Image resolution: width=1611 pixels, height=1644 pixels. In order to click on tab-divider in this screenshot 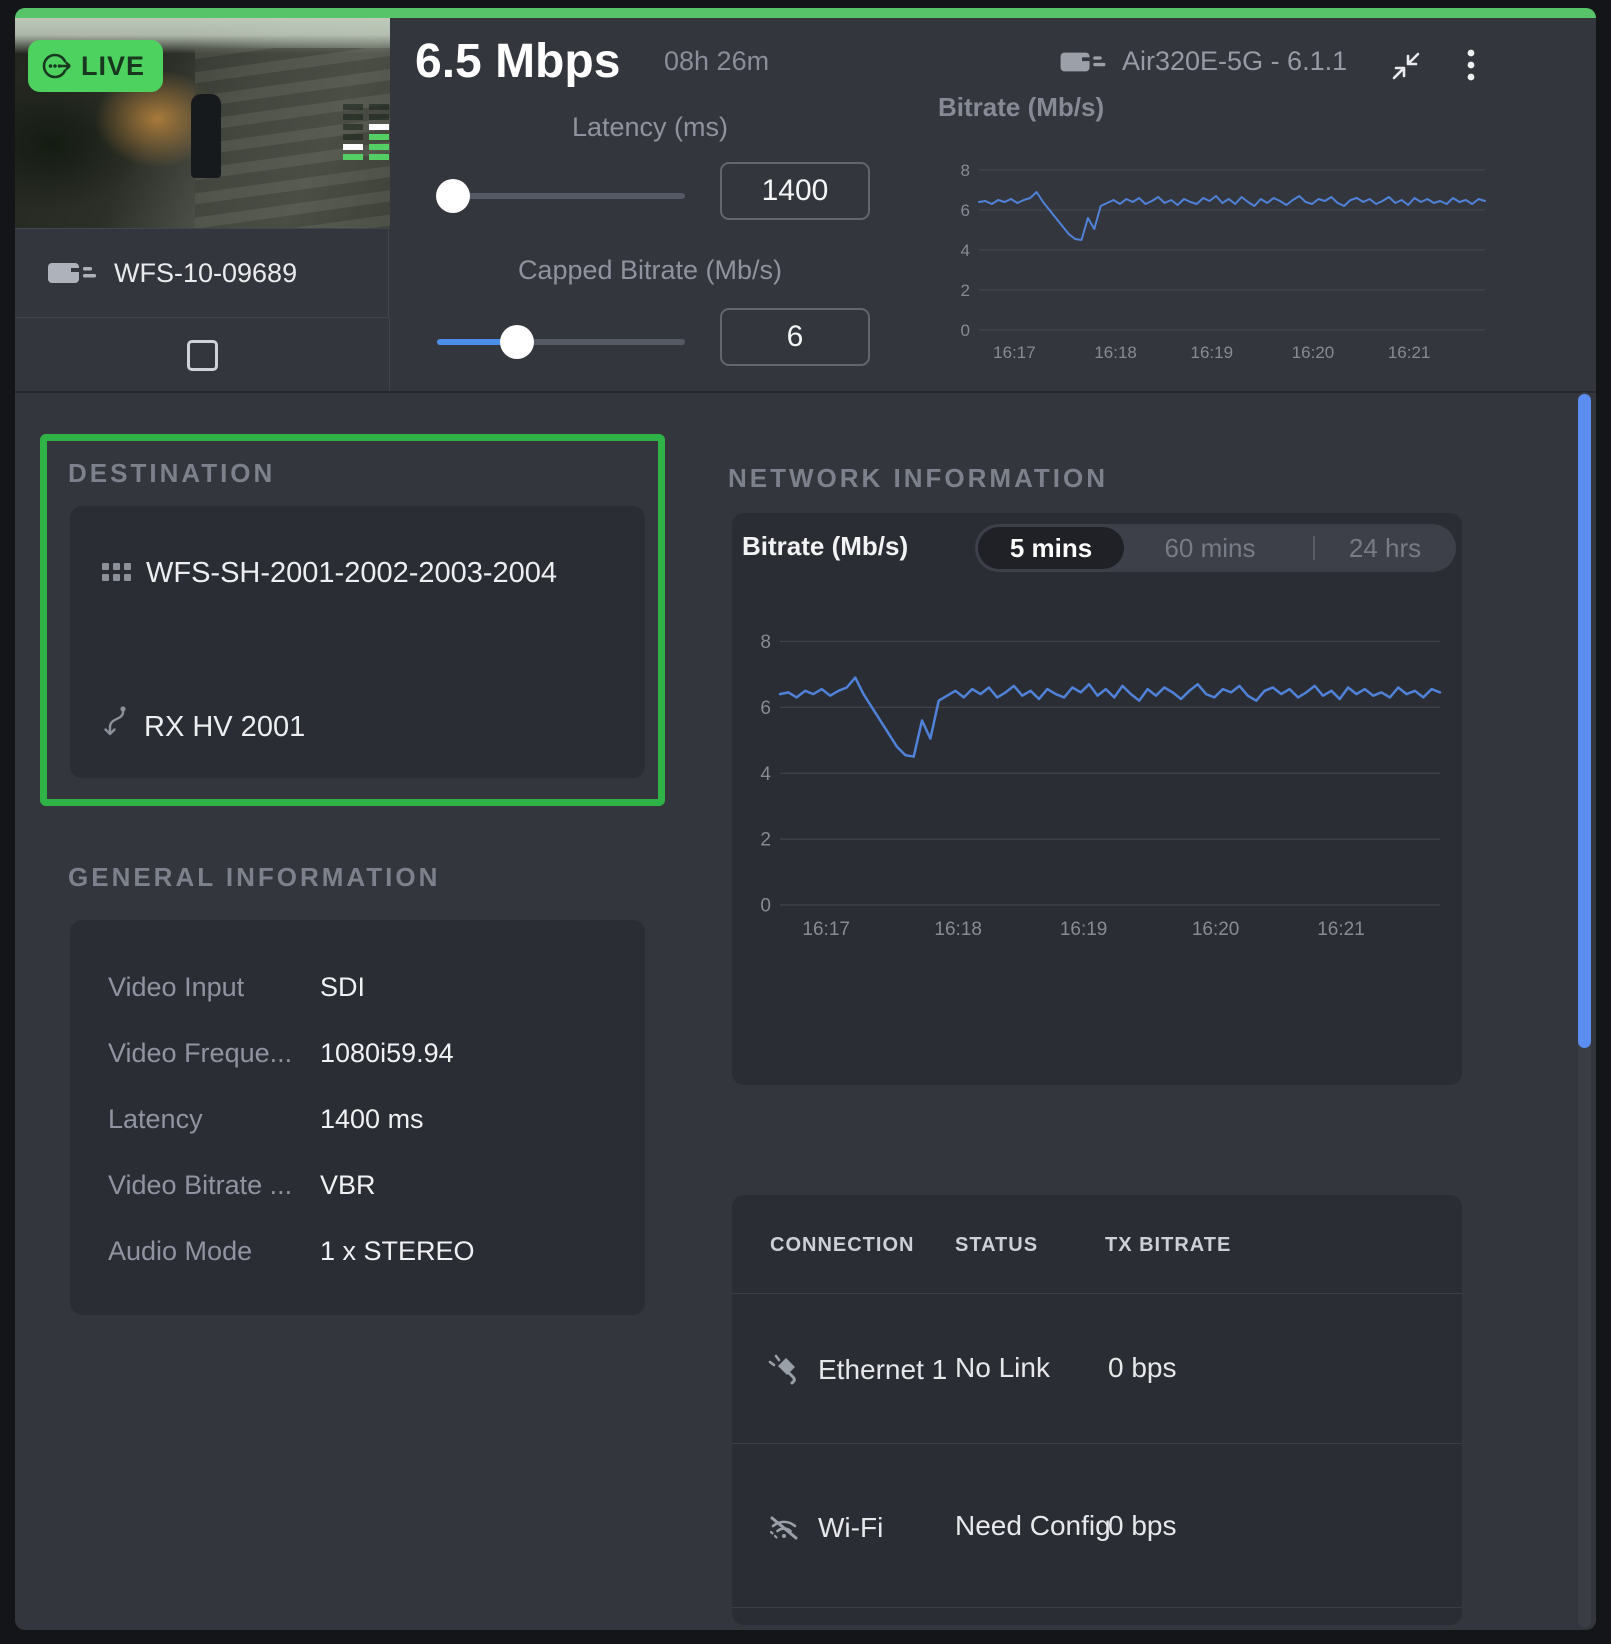, I will do `click(1314, 548)`.